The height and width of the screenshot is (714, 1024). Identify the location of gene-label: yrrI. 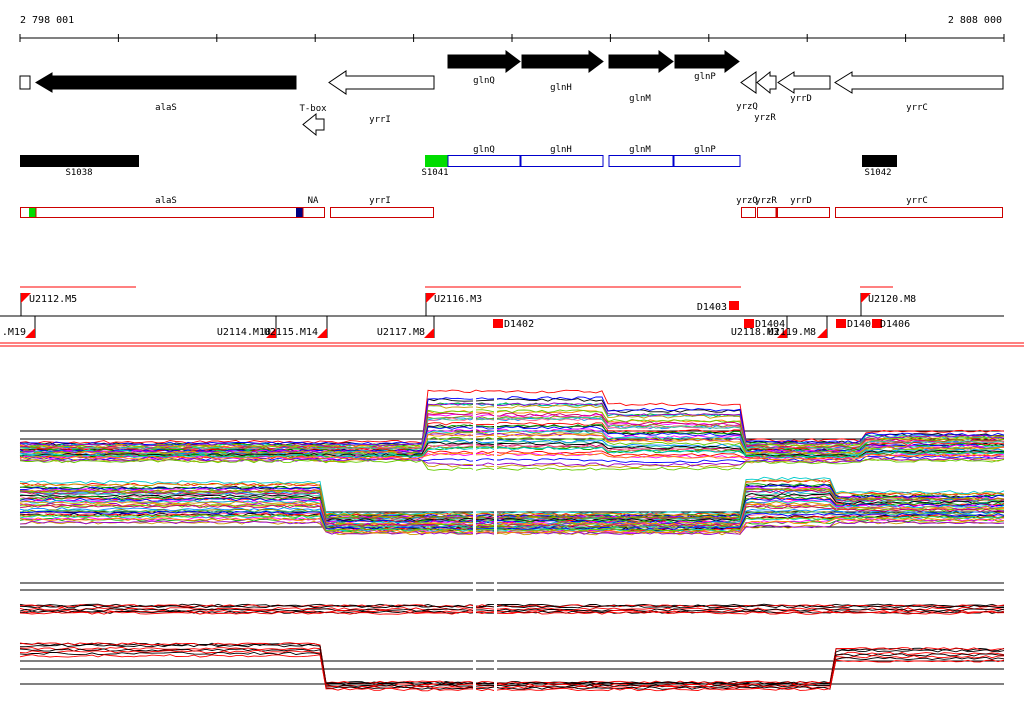
(380, 120).